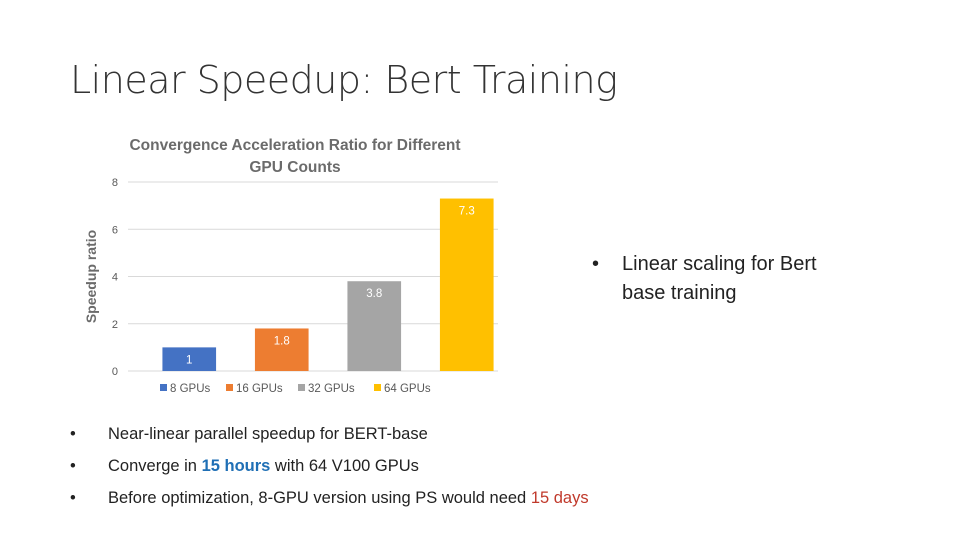  Describe the element at coordinates (259, 389) in the screenshot. I see `legend-label: 16 GPUs` at that location.